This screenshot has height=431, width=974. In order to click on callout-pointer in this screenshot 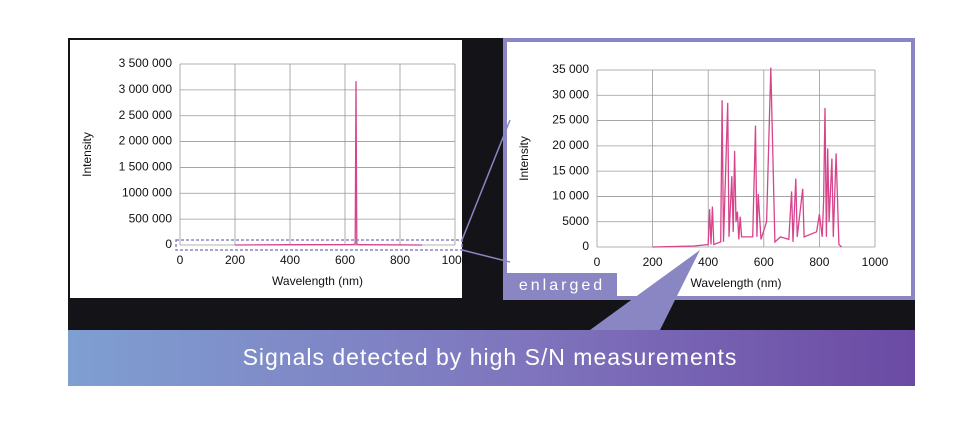, I will do `click(645, 290)`.